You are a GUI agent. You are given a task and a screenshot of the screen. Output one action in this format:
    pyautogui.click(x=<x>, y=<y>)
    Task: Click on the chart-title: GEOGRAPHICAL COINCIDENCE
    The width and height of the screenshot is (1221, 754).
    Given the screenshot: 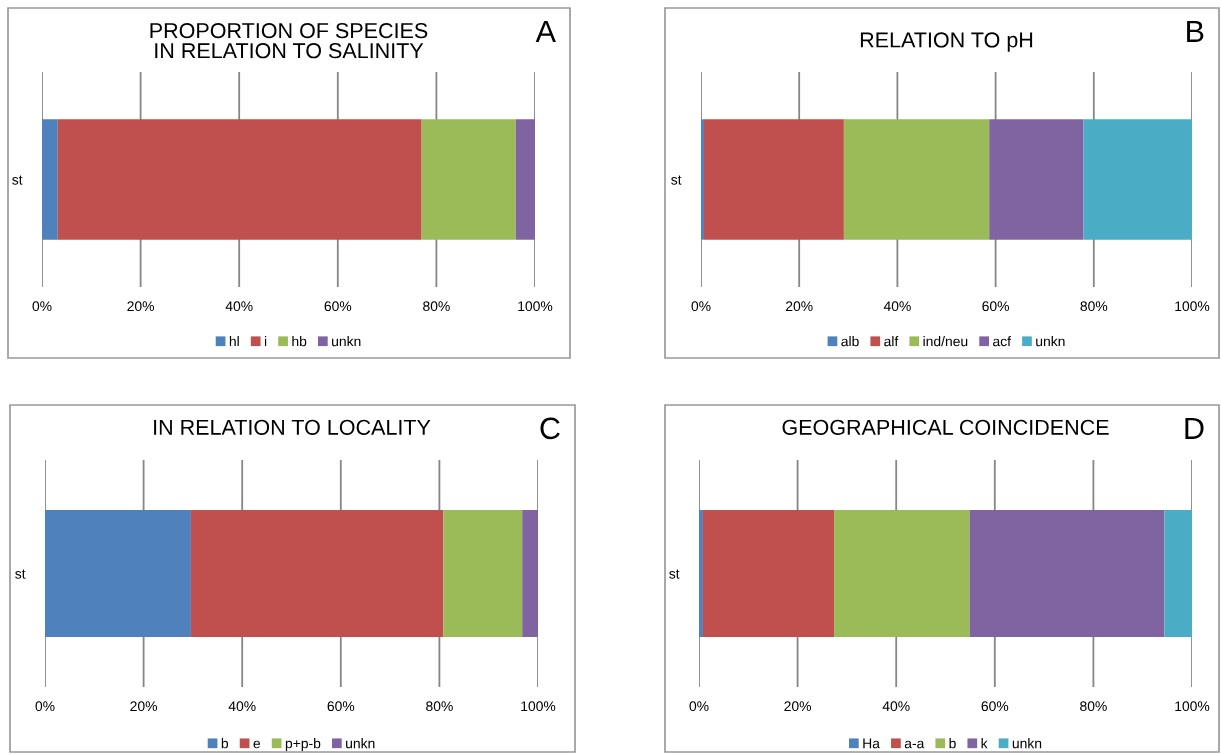 What is the action you would take?
    pyautogui.click(x=945, y=427)
    